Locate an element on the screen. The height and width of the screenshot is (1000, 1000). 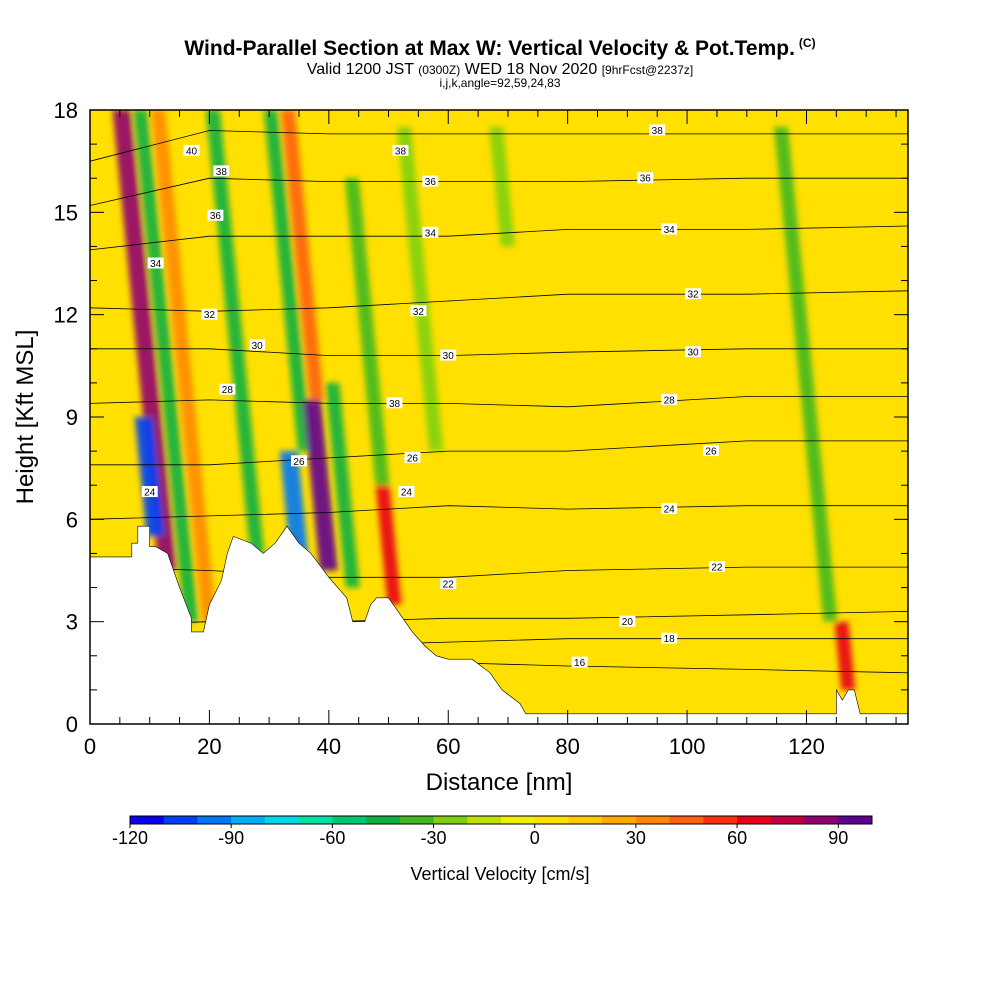
x-axis-label: Distance [nm] is located at coordinates (499, 782).